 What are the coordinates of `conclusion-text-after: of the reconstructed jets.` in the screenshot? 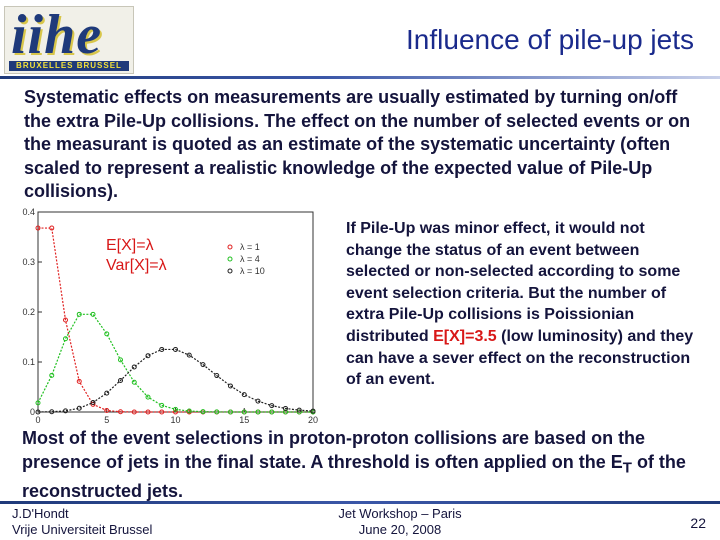 It's located at (354, 476).